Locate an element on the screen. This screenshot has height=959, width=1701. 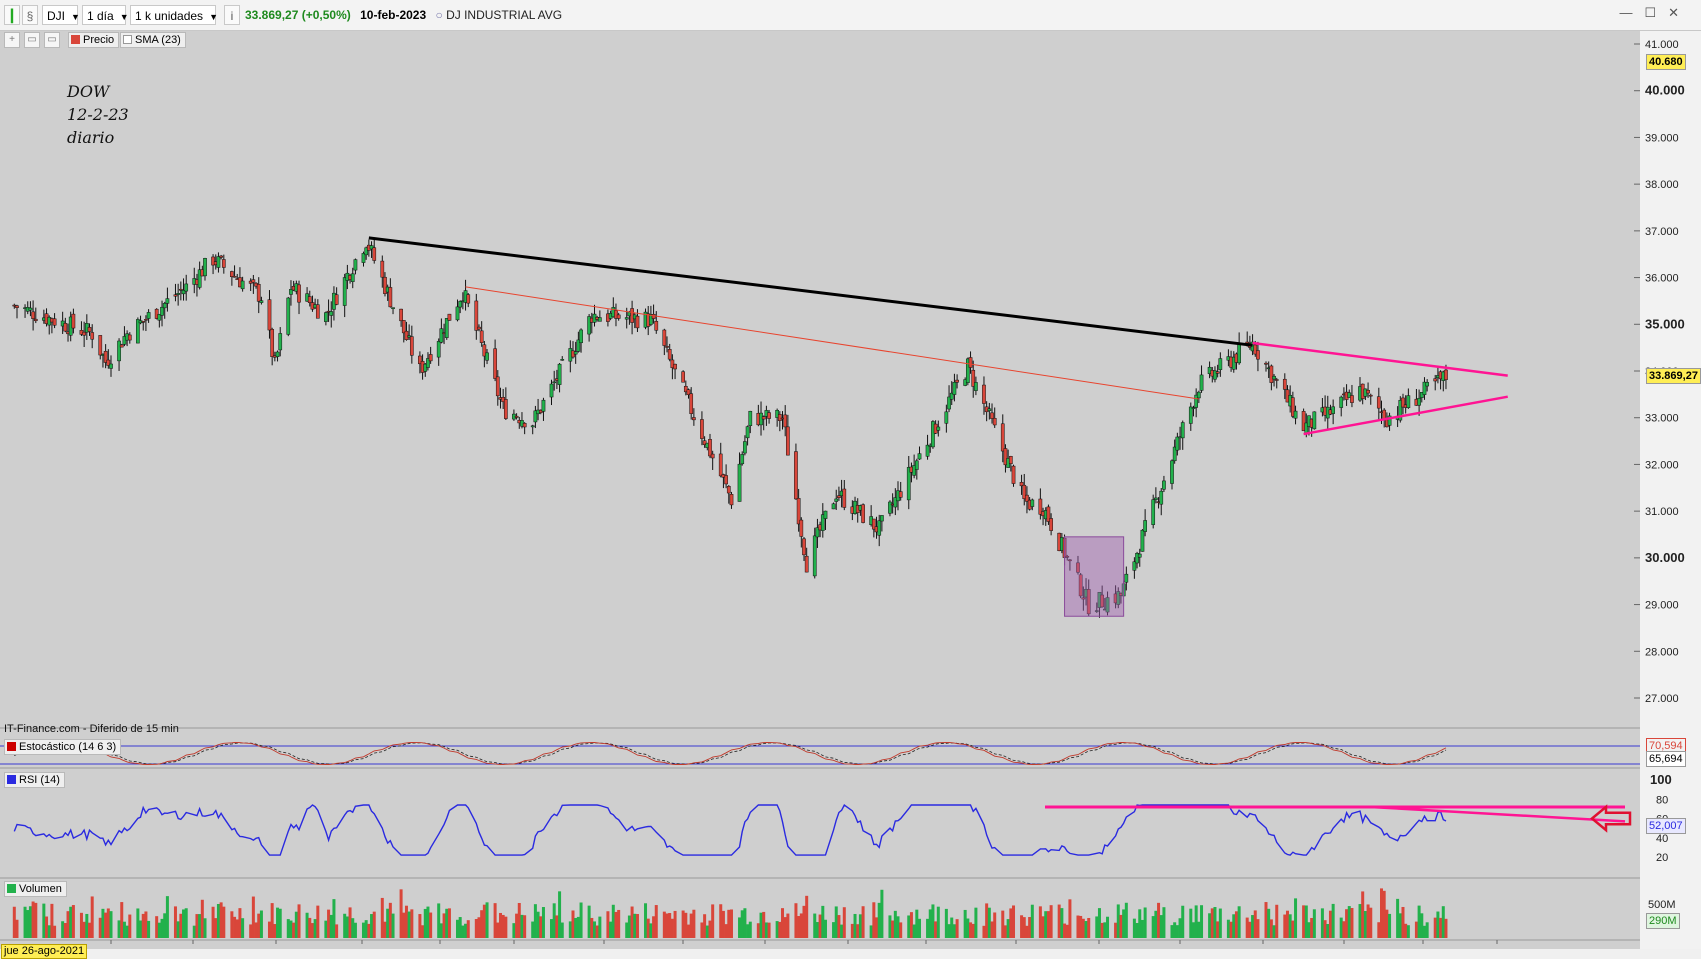
add-indicator-icon: ▭ is located at coordinates (52, 40).